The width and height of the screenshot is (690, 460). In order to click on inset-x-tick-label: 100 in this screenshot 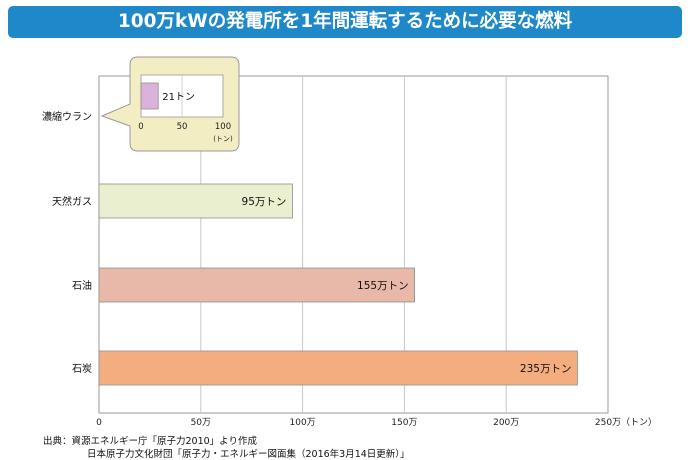, I will do `click(223, 127)`.